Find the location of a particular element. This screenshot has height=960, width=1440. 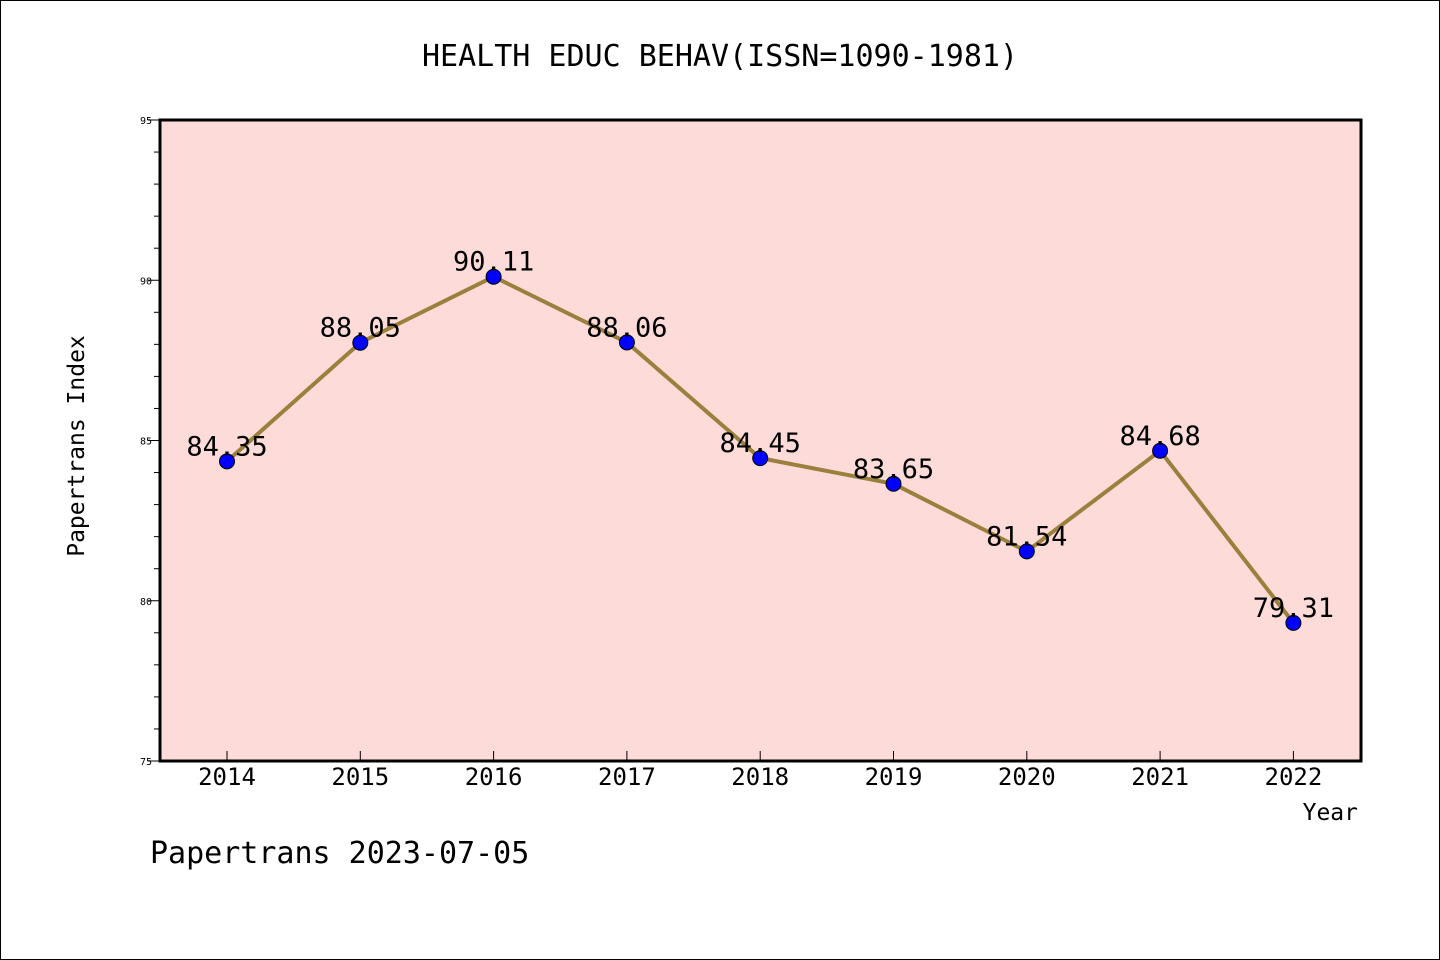

x-tick-label: 2016 is located at coordinates (494, 777).